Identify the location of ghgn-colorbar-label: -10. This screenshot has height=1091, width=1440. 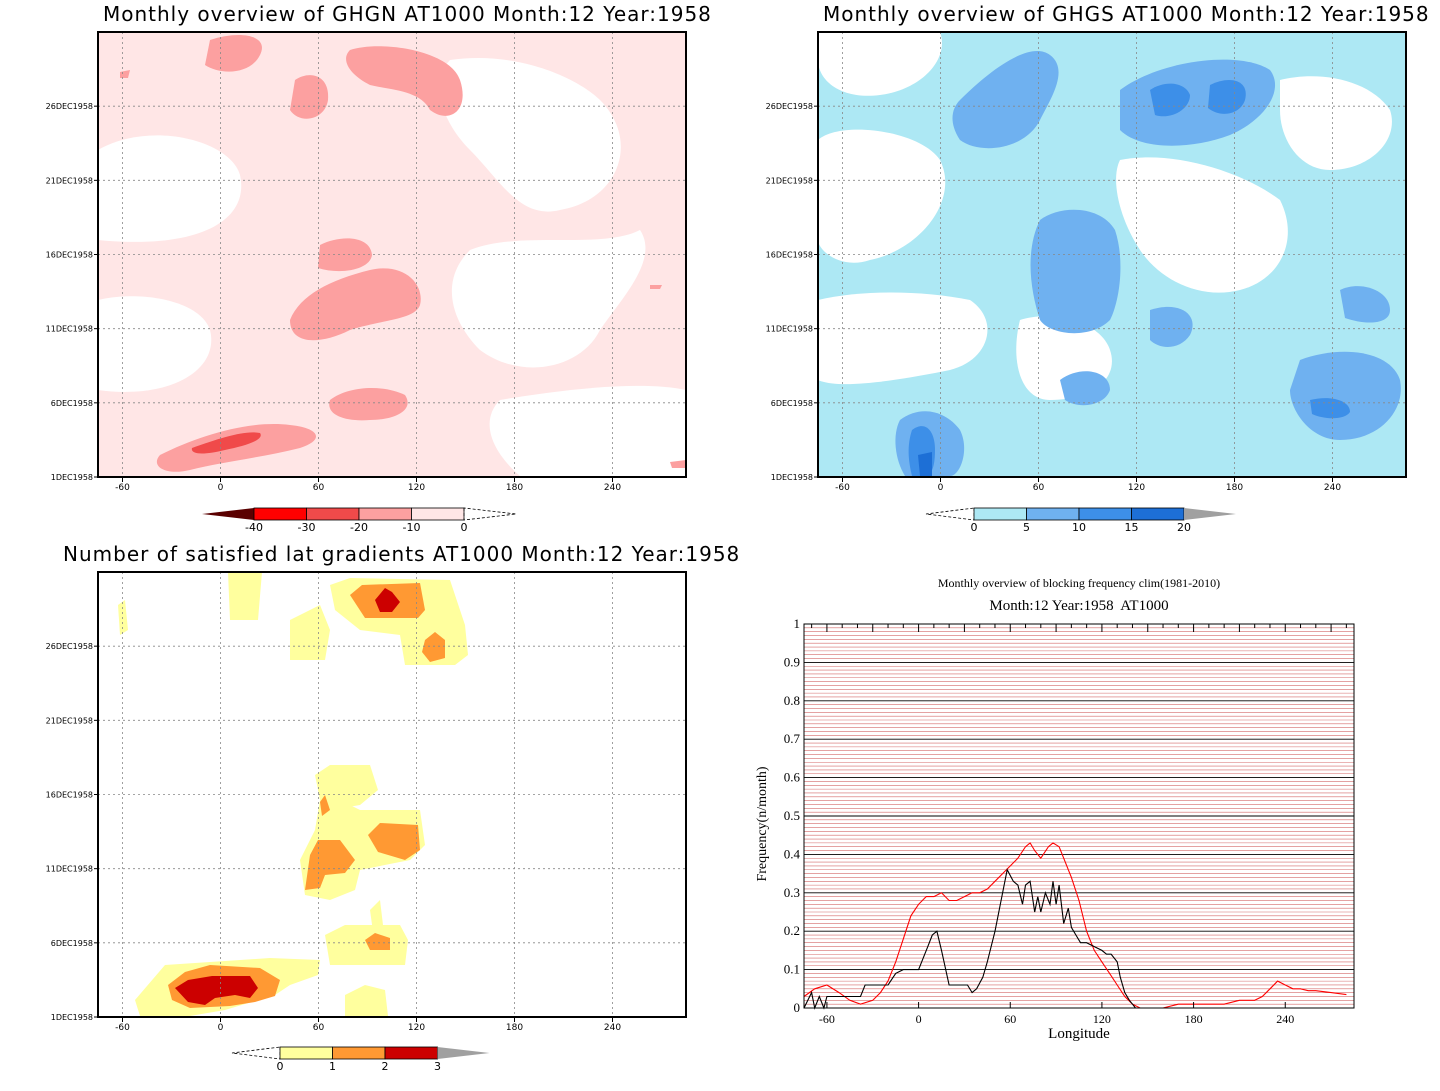
(412, 527).